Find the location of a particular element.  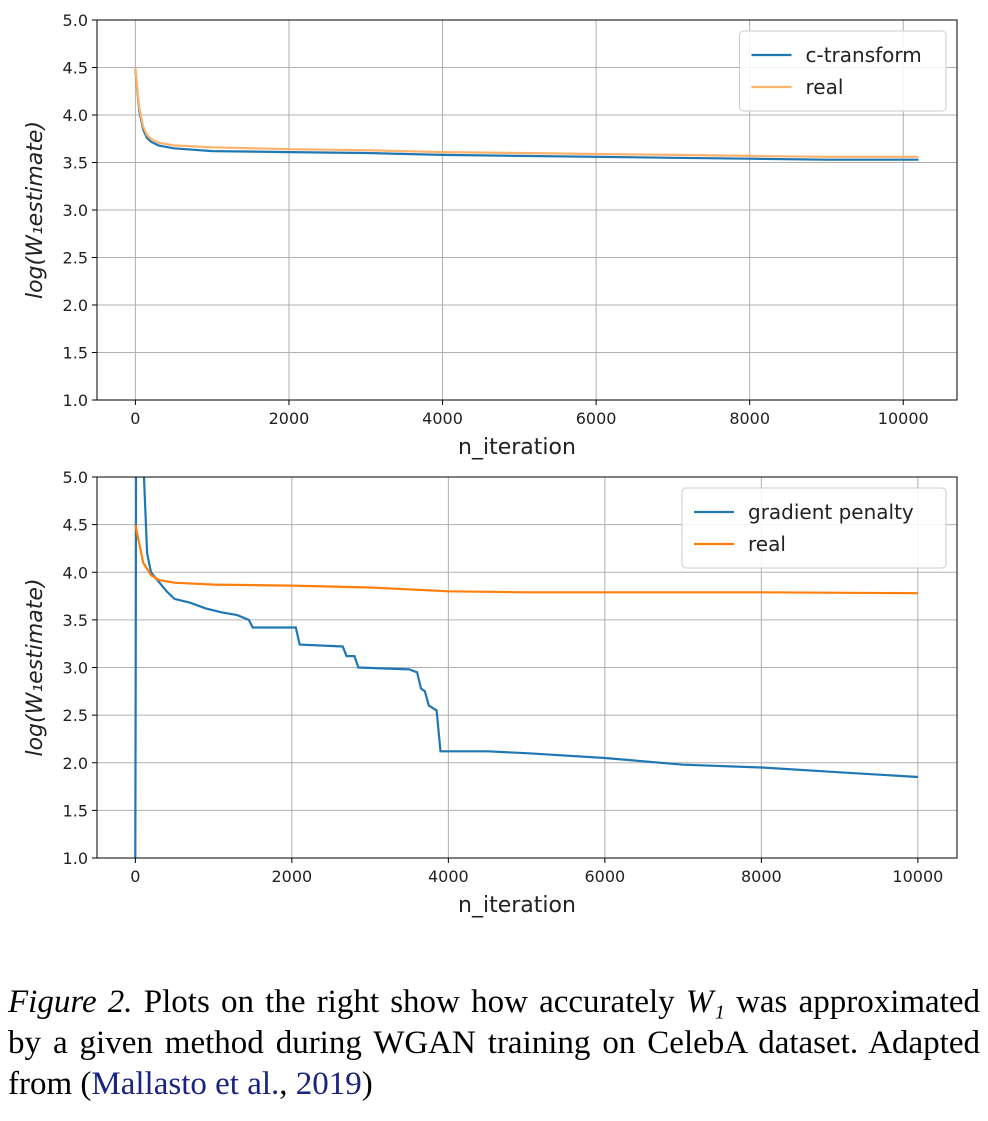

legend-label: c-transform is located at coordinates (864, 55).